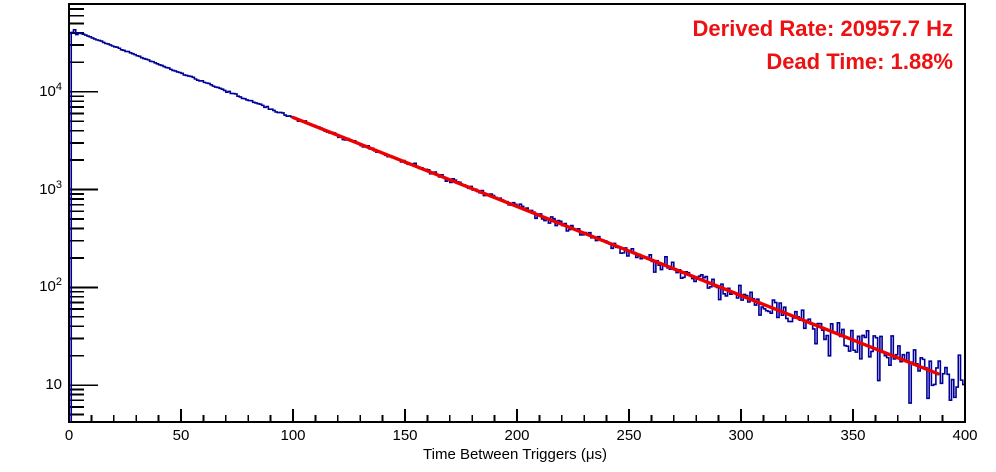 This screenshot has width=996, height=472. Describe the element at coordinates (50, 188) in the screenshot. I see `y-tick-label: 10³` at that location.